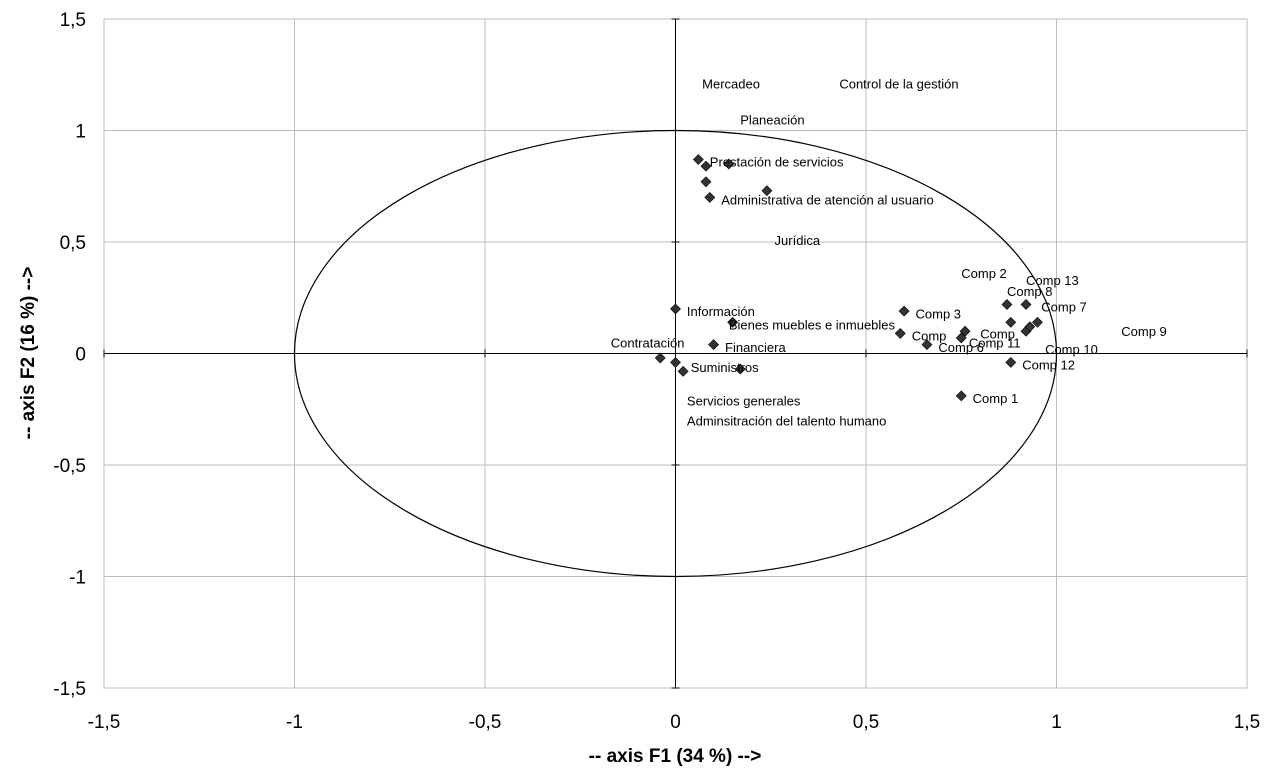 This screenshot has height=772, width=1265. What do you see at coordinates (1064, 307) in the screenshot?
I see `point-label: Comp 7` at bounding box center [1064, 307].